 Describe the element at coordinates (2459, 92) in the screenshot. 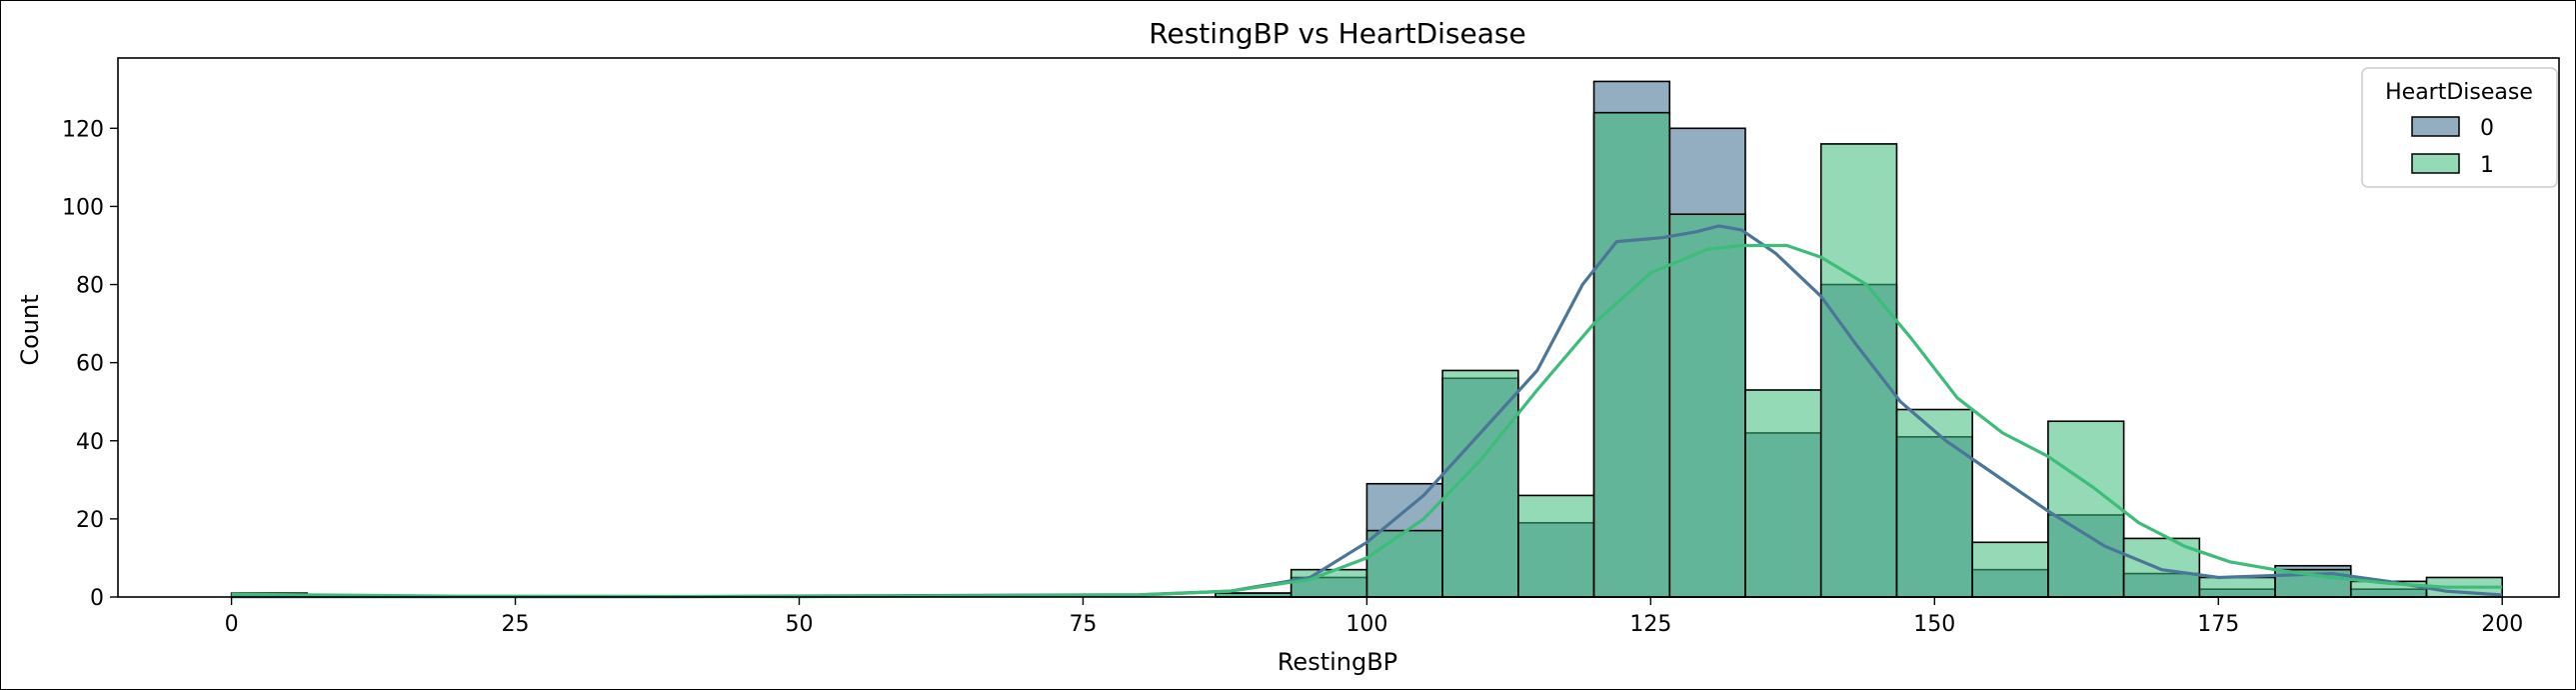

I see `legend-title: HeartDisease` at that location.